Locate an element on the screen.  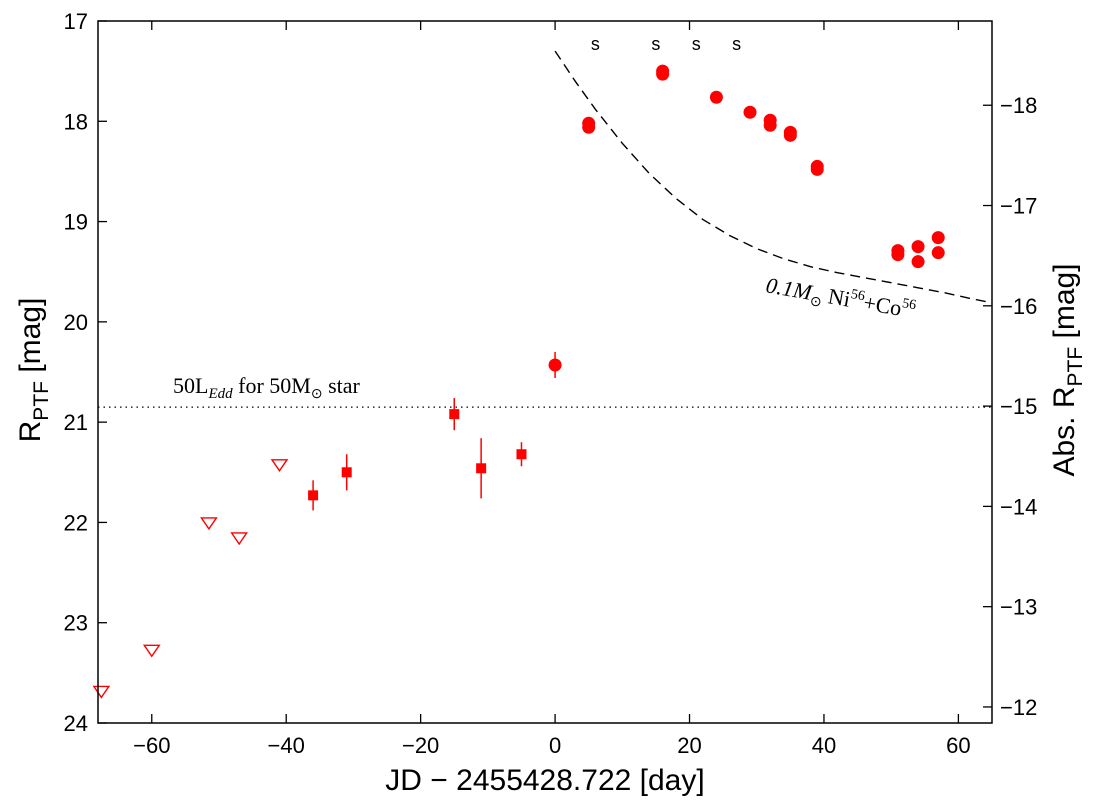
y2-tick-label: −13 is located at coordinates (1018, 607).